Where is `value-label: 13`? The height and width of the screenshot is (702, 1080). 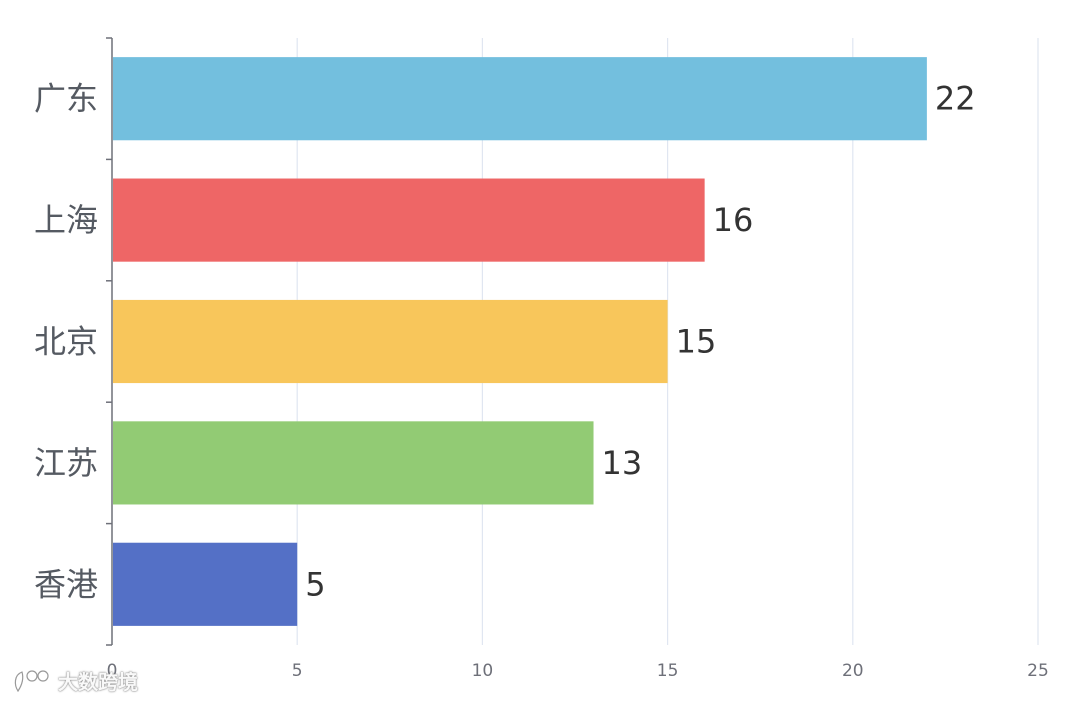 value-label: 13 is located at coordinates (622, 463).